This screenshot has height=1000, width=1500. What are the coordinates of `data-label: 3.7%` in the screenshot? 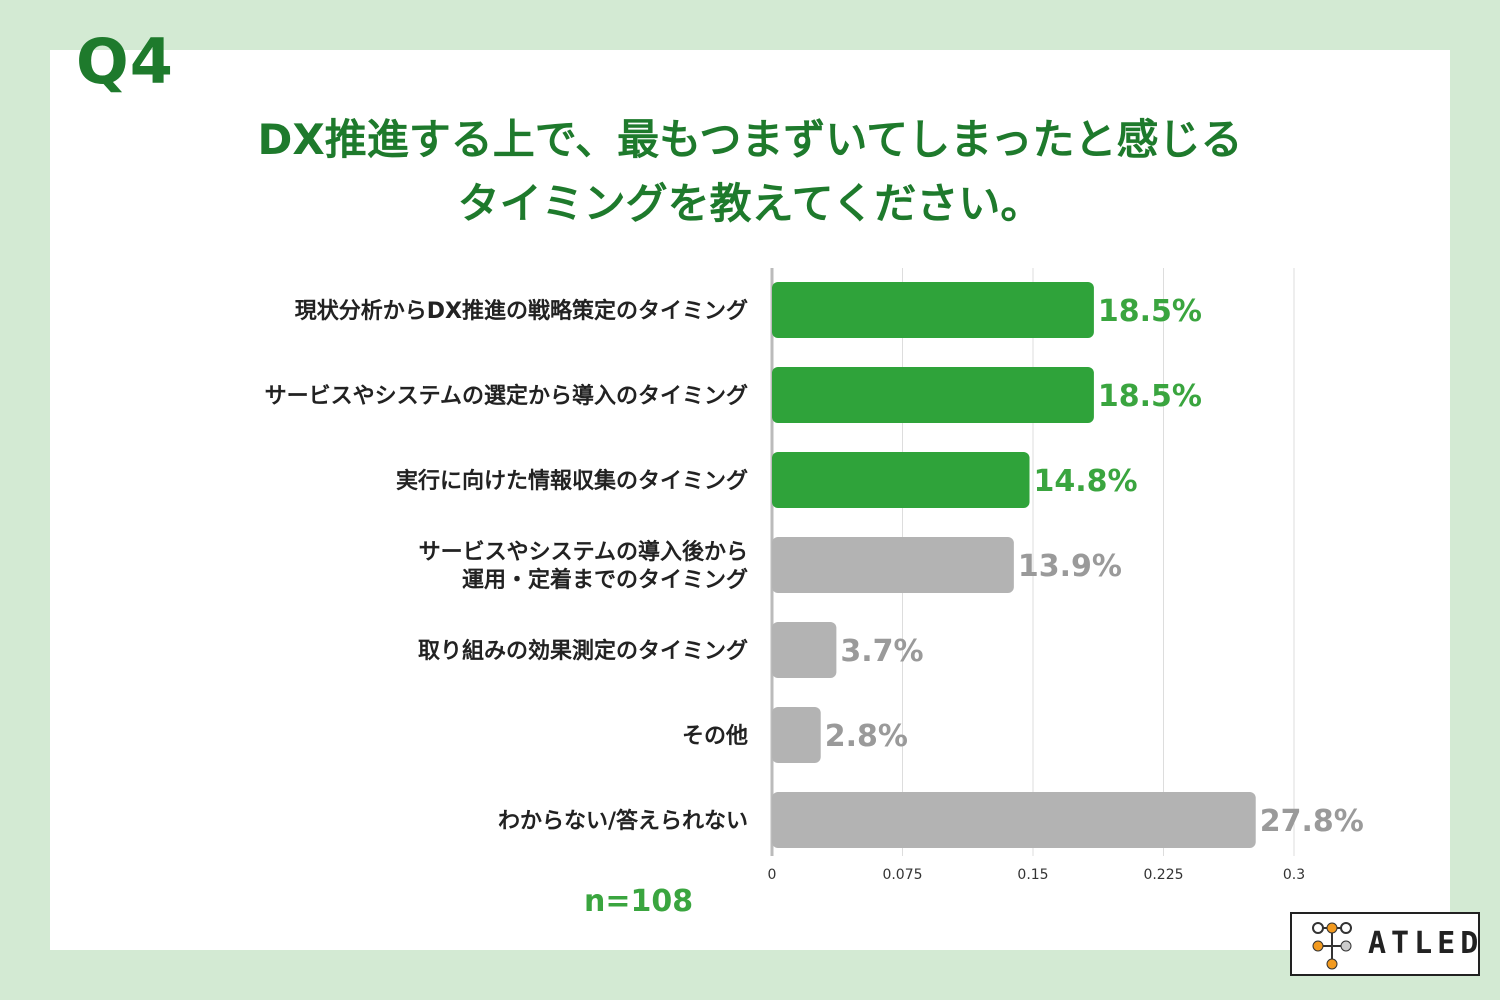 It's located at (881, 651).